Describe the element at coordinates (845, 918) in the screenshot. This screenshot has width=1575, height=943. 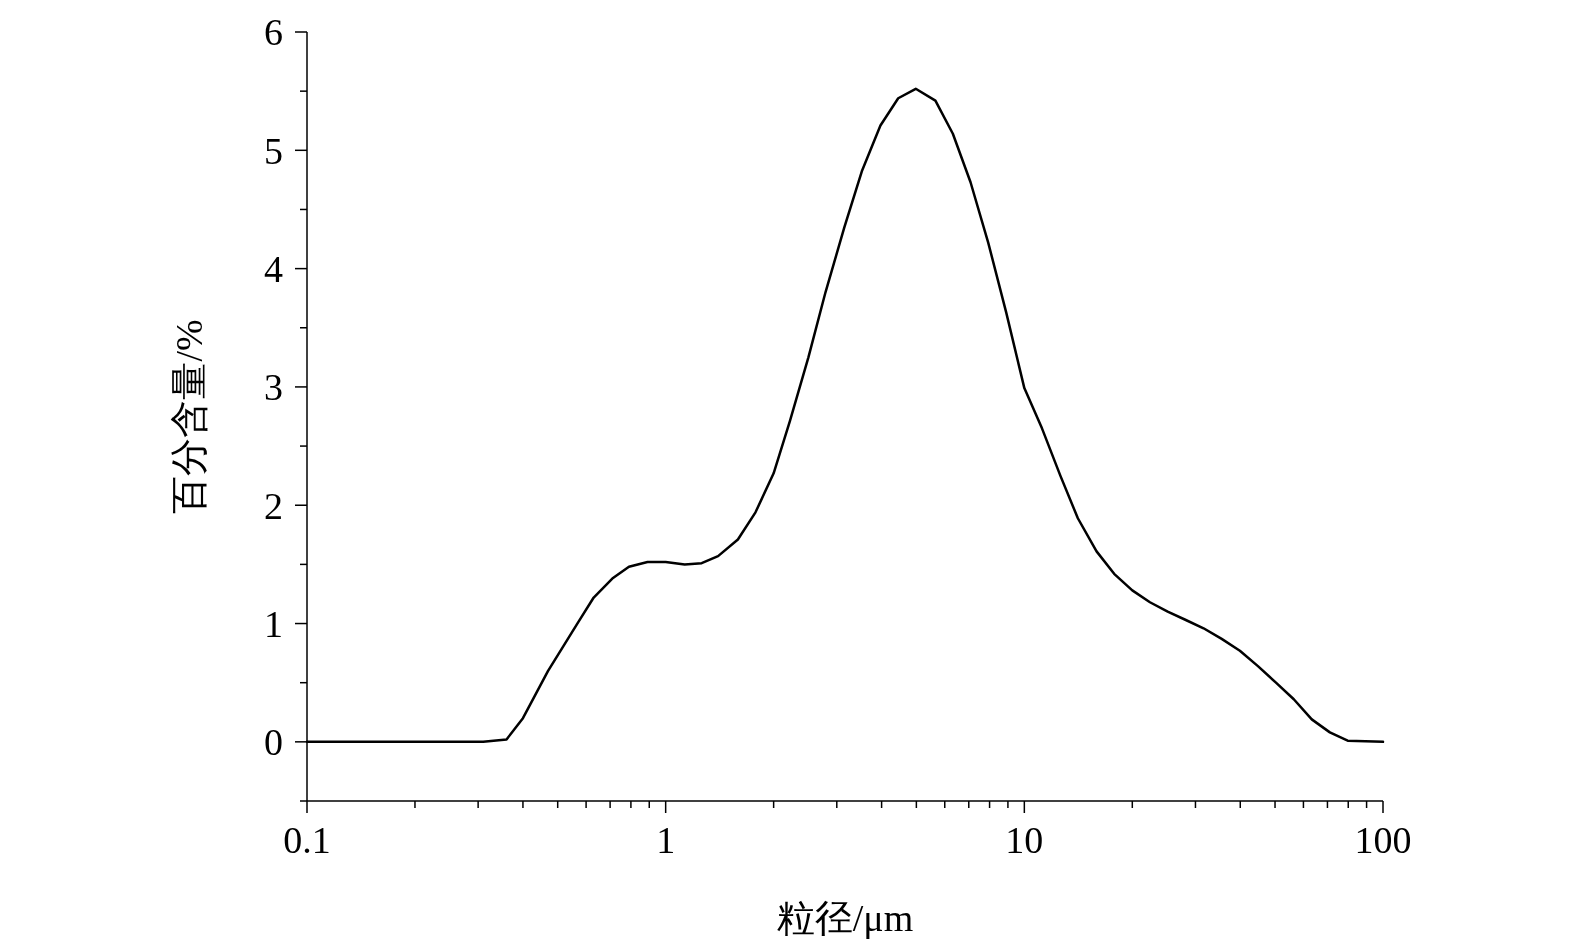
I see `x-axis-title: 粒径/μm` at that location.